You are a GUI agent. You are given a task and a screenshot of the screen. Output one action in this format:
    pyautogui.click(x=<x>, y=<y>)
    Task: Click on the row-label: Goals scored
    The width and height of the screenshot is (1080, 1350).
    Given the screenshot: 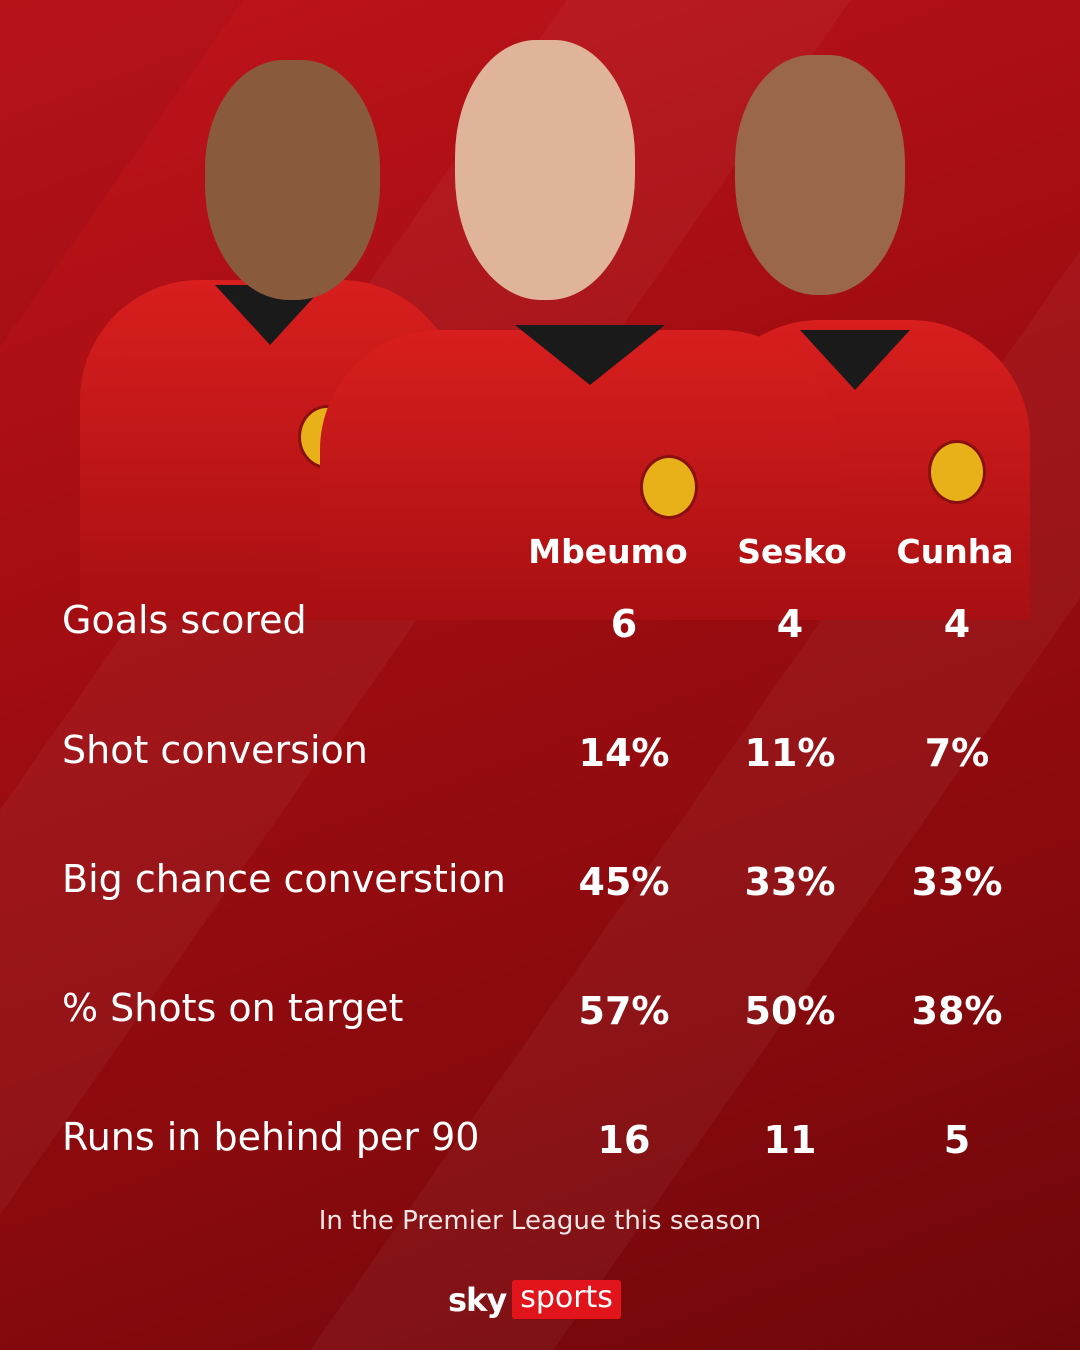 What is the action you would take?
    pyautogui.click(x=184, y=620)
    